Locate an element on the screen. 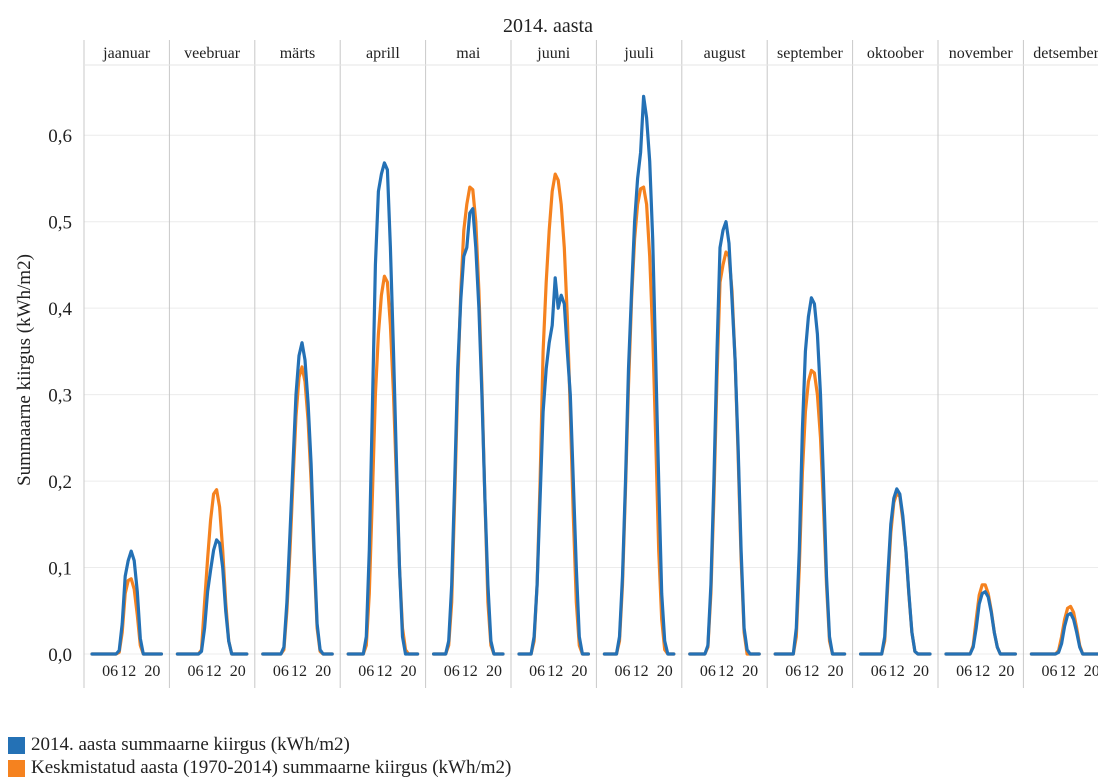 This screenshot has width=1098, height=782. legend-swatch-average is located at coordinates (16, 768).